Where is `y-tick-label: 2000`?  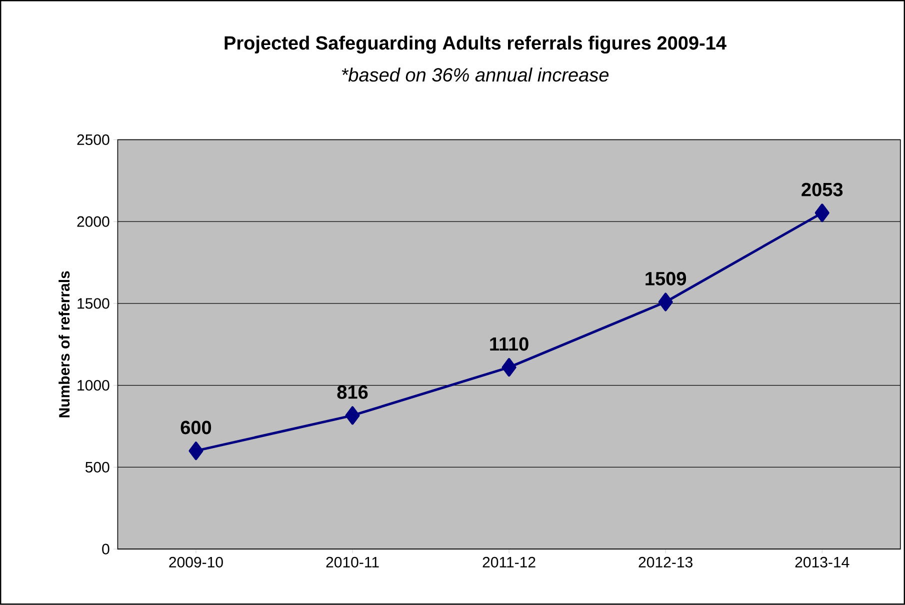
y-tick-label: 2000 is located at coordinates (93, 222).